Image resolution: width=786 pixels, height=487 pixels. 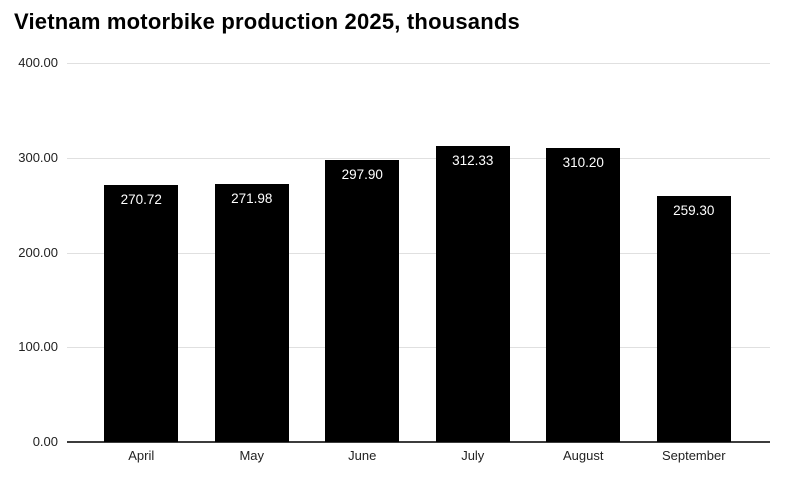 I want to click on bar-value-label-july: 312.33, so click(x=473, y=161).